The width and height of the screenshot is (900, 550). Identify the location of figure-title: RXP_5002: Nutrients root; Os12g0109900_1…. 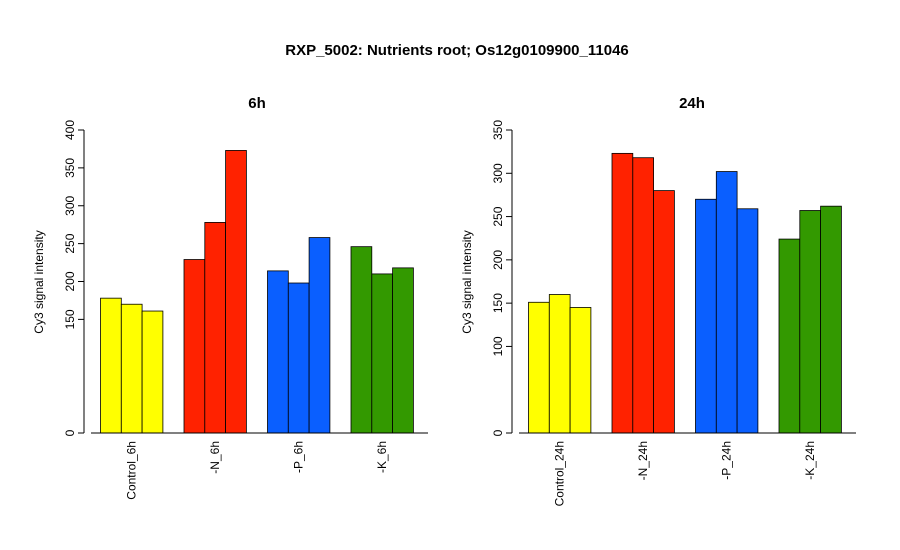
(457, 50).